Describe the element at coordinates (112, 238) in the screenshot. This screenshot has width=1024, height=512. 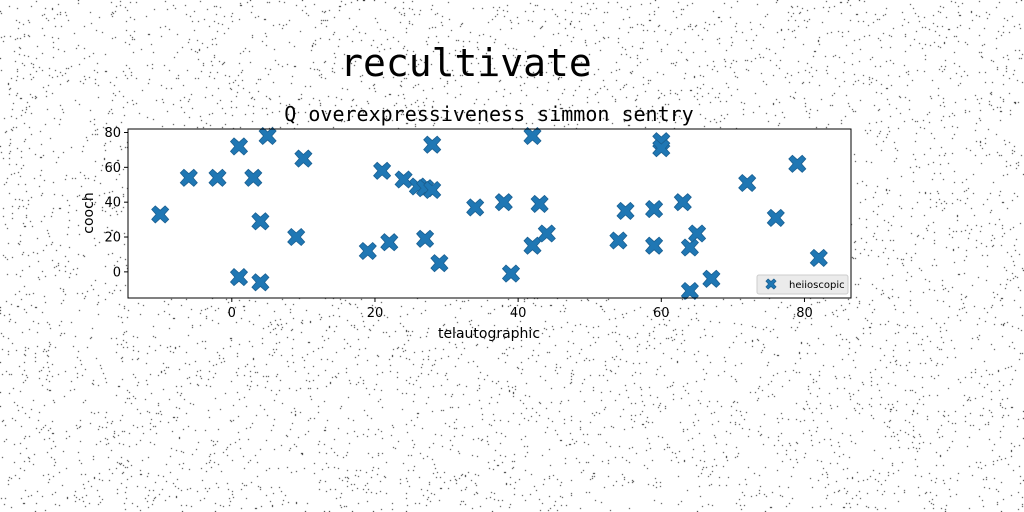
I see `y-tick-label: 20` at that location.